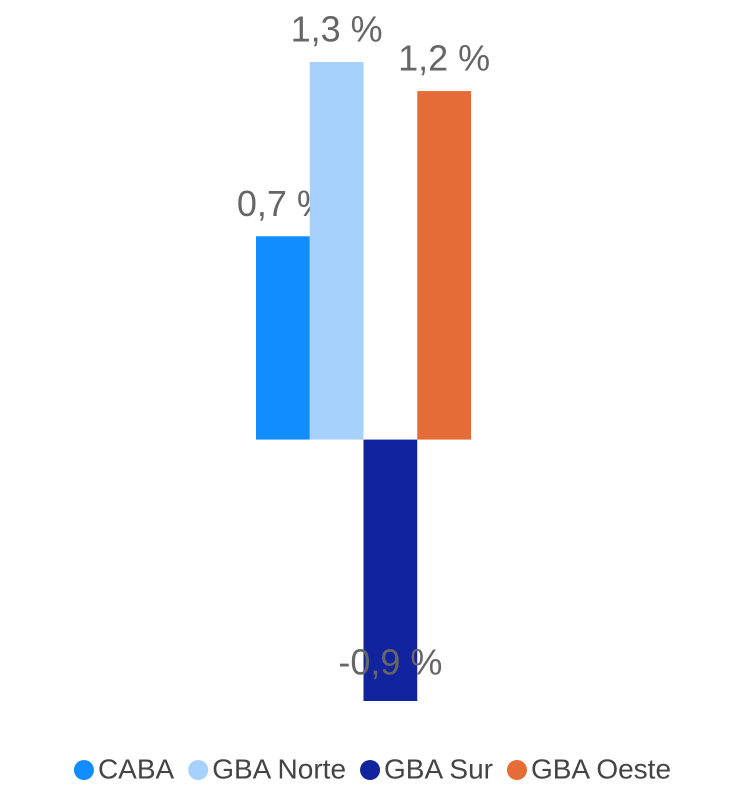 The image size is (745, 787). What do you see at coordinates (390, 662) in the screenshot?
I see `data-label: -0,9 %` at bounding box center [390, 662].